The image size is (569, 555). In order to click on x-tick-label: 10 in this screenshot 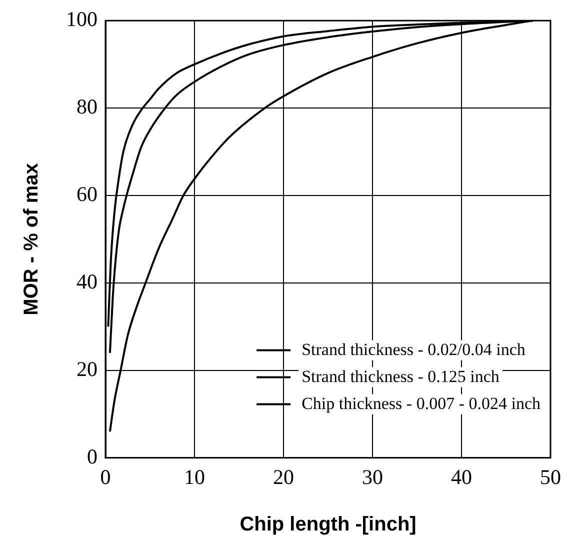, I will do `click(194, 476)`.